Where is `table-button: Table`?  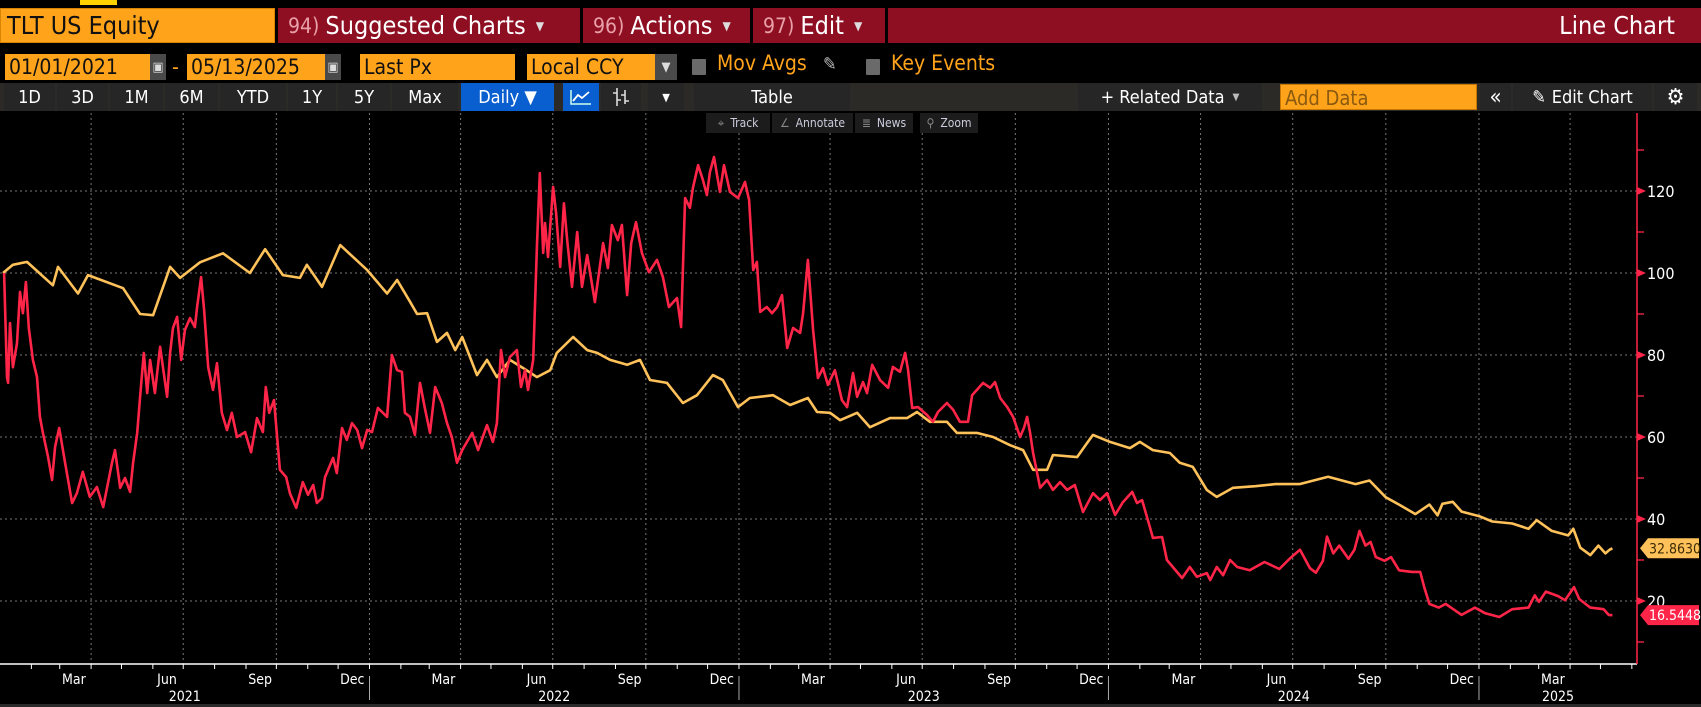 table-button: Table is located at coordinates (772, 97).